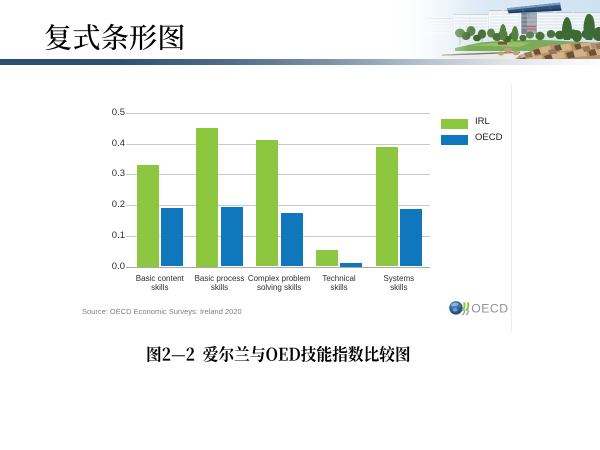 The height and width of the screenshot is (450, 600). Describe the element at coordinates (489, 308) in the screenshot. I see `svg-text: OECD` at that location.